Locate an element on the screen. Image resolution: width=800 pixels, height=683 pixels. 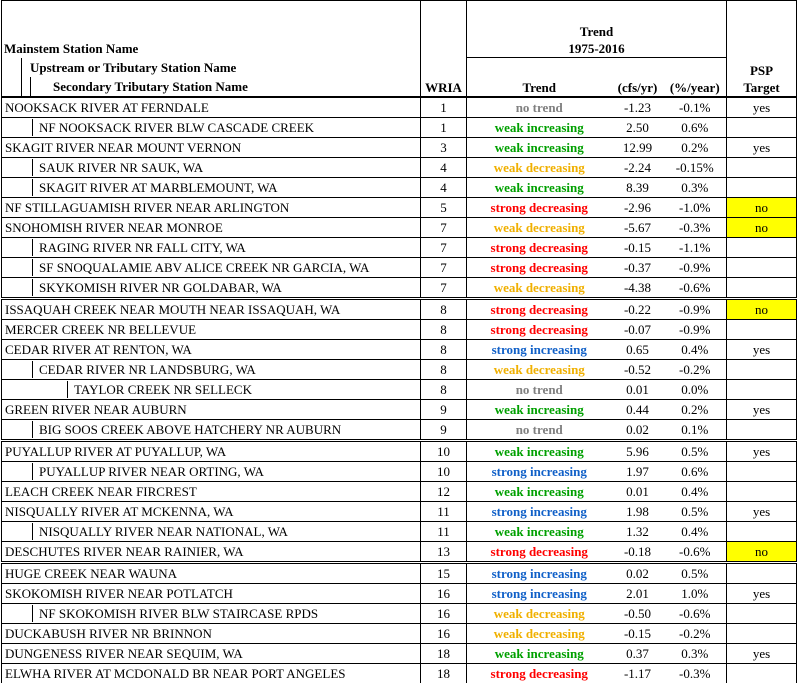
station-name-cell: TAYLOR CREEK NR SELLECK is located at coordinates (211, 390).